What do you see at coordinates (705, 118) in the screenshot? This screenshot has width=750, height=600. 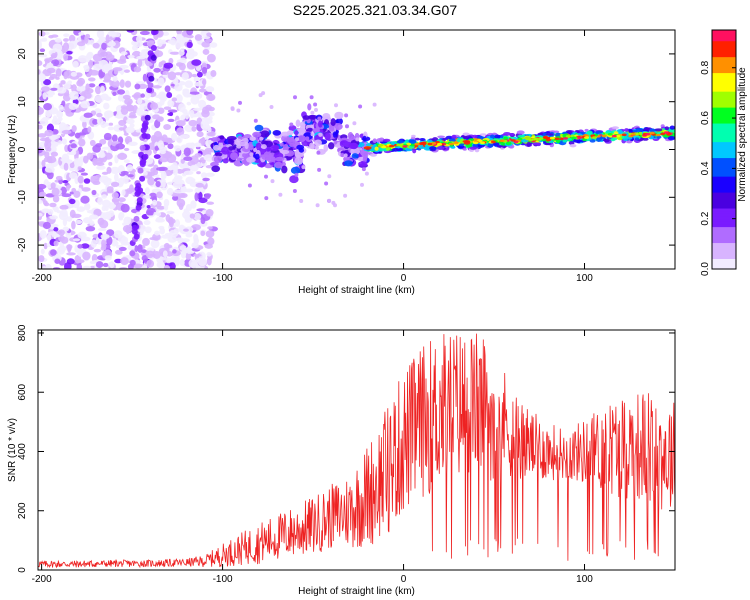 I see `colorbar-tick-label: 0.6` at bounding box center [705, 118].